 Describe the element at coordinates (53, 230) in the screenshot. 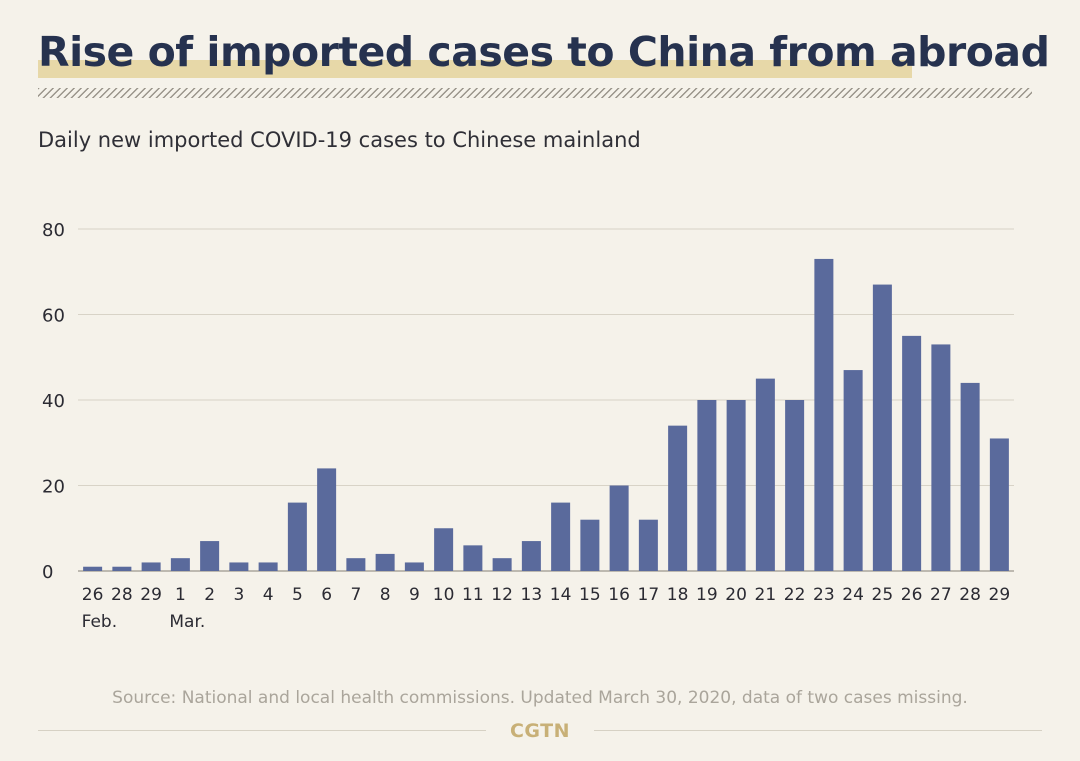

I see `y-tick-label: 80` at that location.